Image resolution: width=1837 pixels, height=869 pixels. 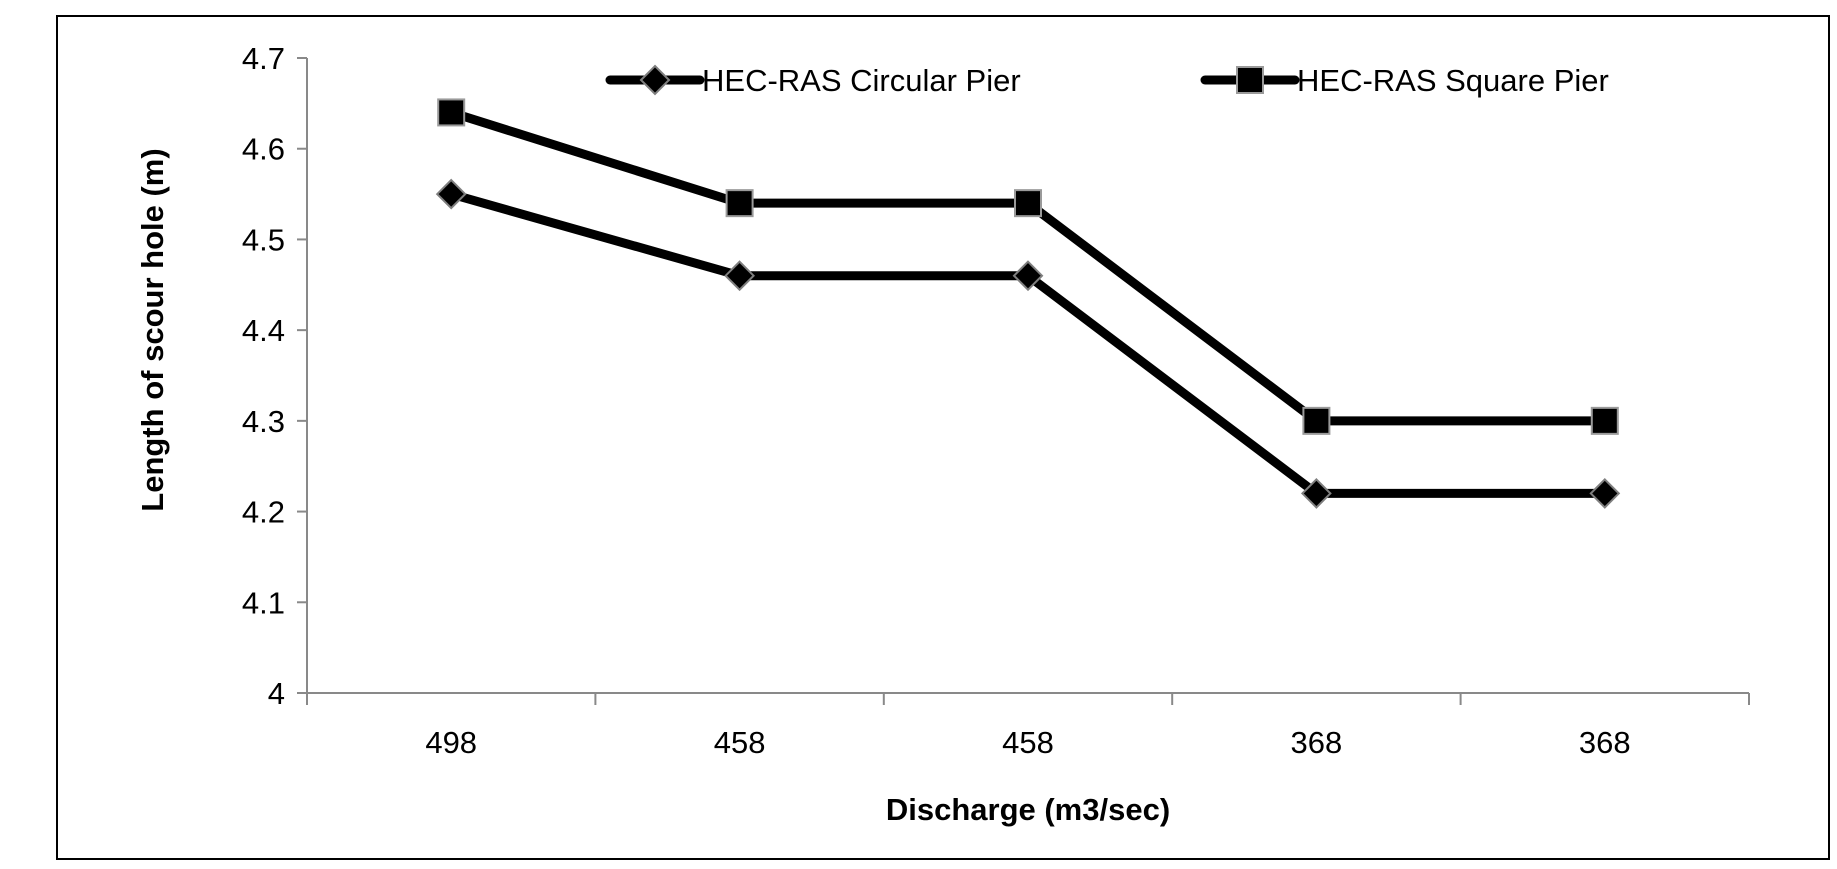 What do you see at coordinates (152, 329) in the screenshot?
I see `y-axis-title: Length of scour hole (m)` at bounding box center [152, 329].